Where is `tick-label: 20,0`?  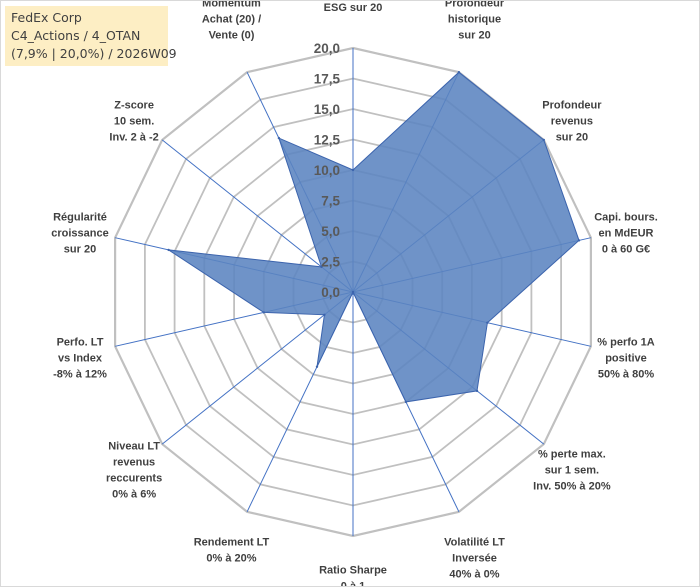
tick-label: 20,0 is located at coordinates (327, 48).